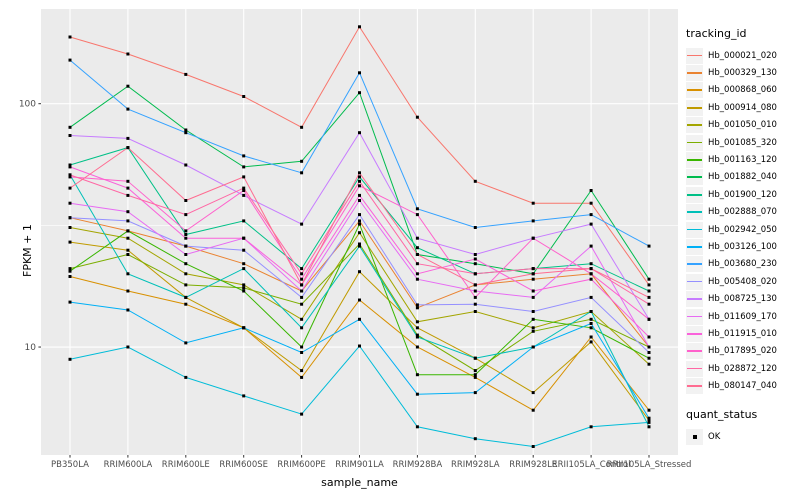 The width and height of the screenshot is (800, 500). I want to click on legend-item-Hb_002942_050: Hb_002942_050, so click(742, 229).